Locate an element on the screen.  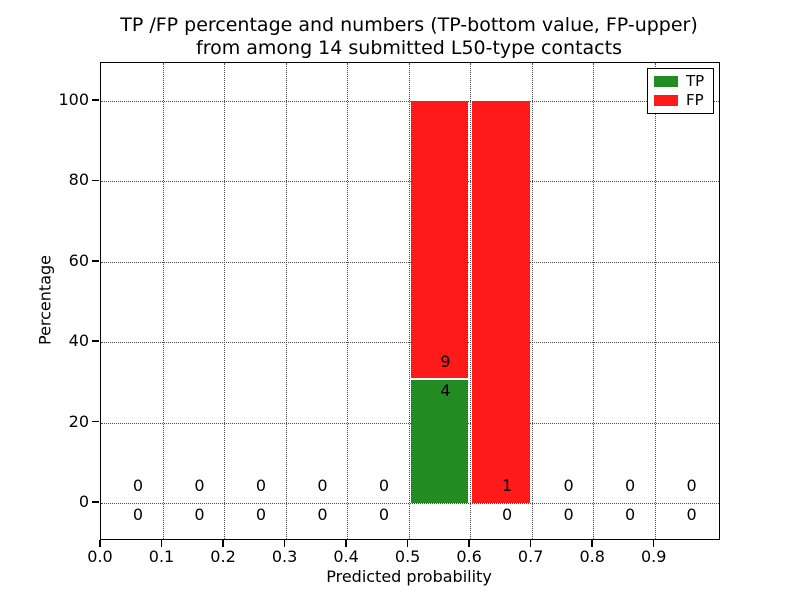
x-tick-label: 0.8 is located at coordinates (592, 556).